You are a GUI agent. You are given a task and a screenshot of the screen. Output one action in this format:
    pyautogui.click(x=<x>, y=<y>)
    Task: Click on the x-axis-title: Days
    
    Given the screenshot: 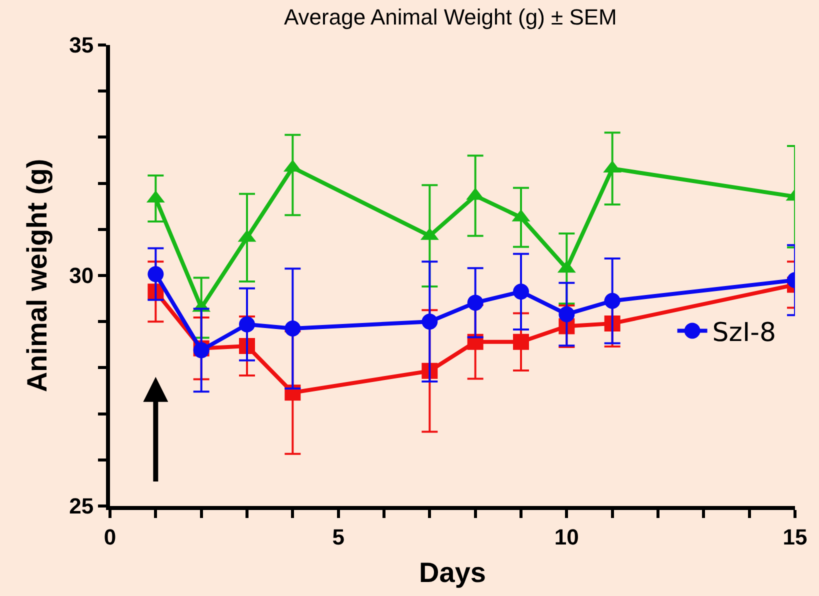 What is the action you would take?
    pyautogui.click(x=452, y=572)
    